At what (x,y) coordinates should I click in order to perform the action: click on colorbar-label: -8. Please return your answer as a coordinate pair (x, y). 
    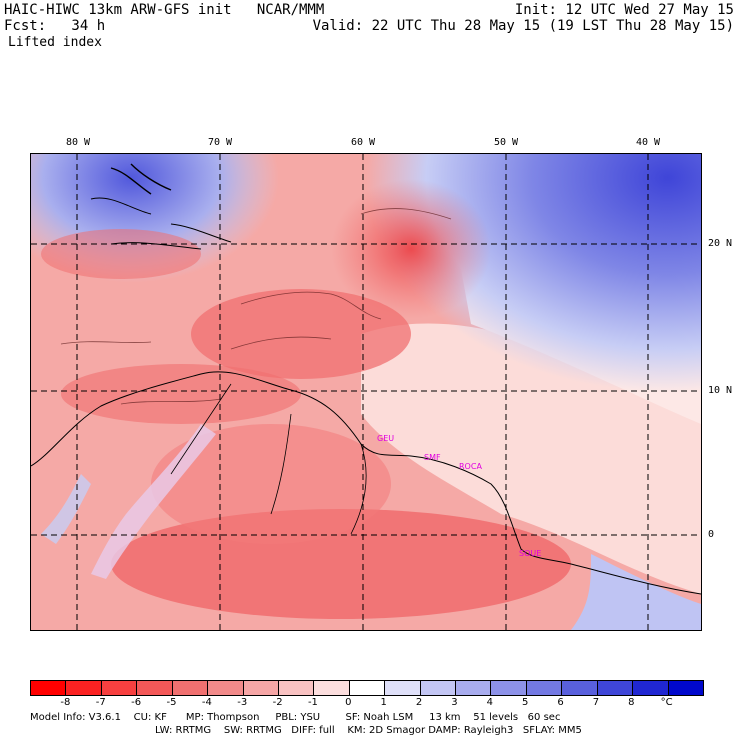
    Looking at the image, I should click on (65, 702).